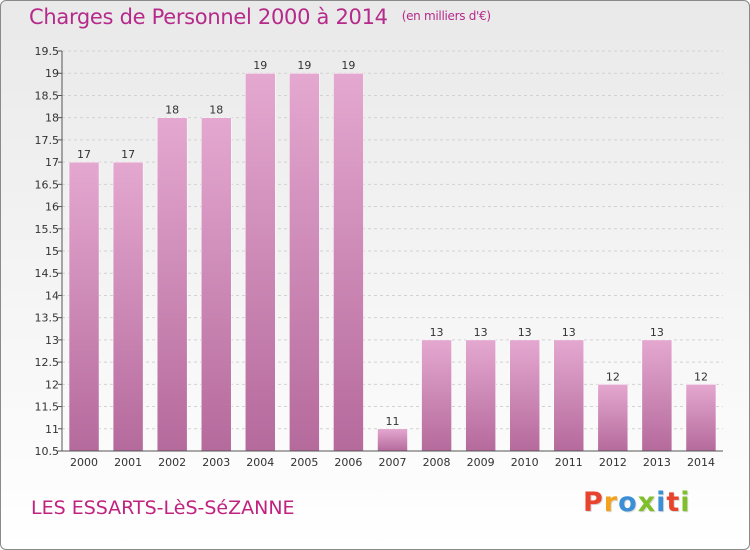 The image size is (750, 550). I want to click on x-tick-label: 2006, so click(348, 462).